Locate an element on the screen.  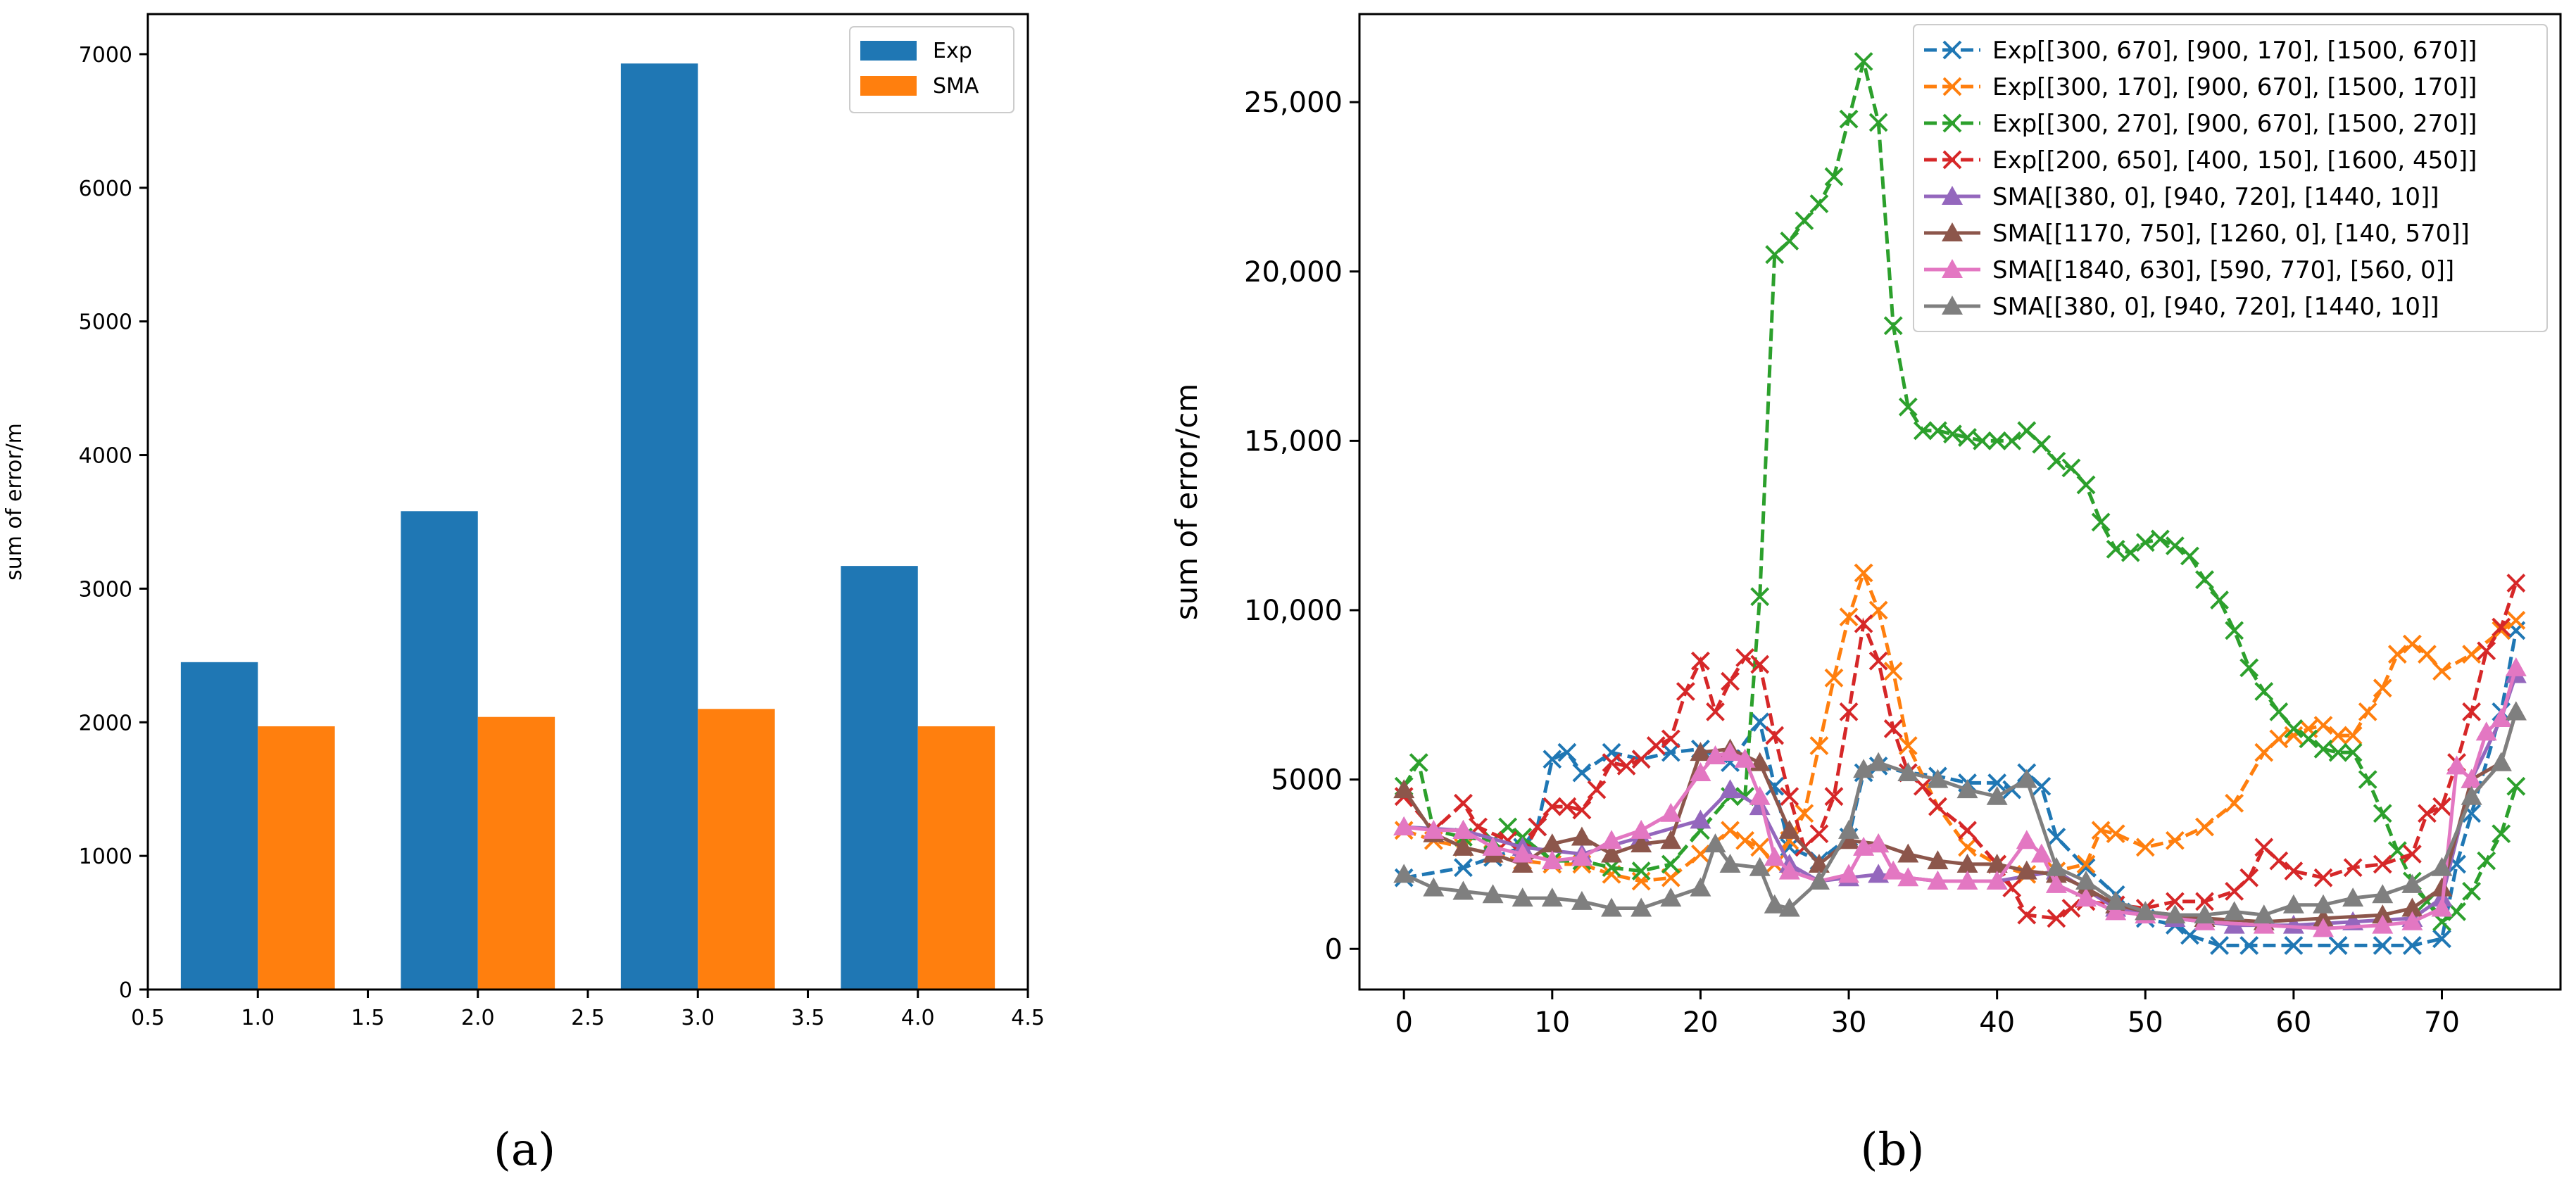
x-tick-label: 2.5 is located at coordinates (588, 1018).